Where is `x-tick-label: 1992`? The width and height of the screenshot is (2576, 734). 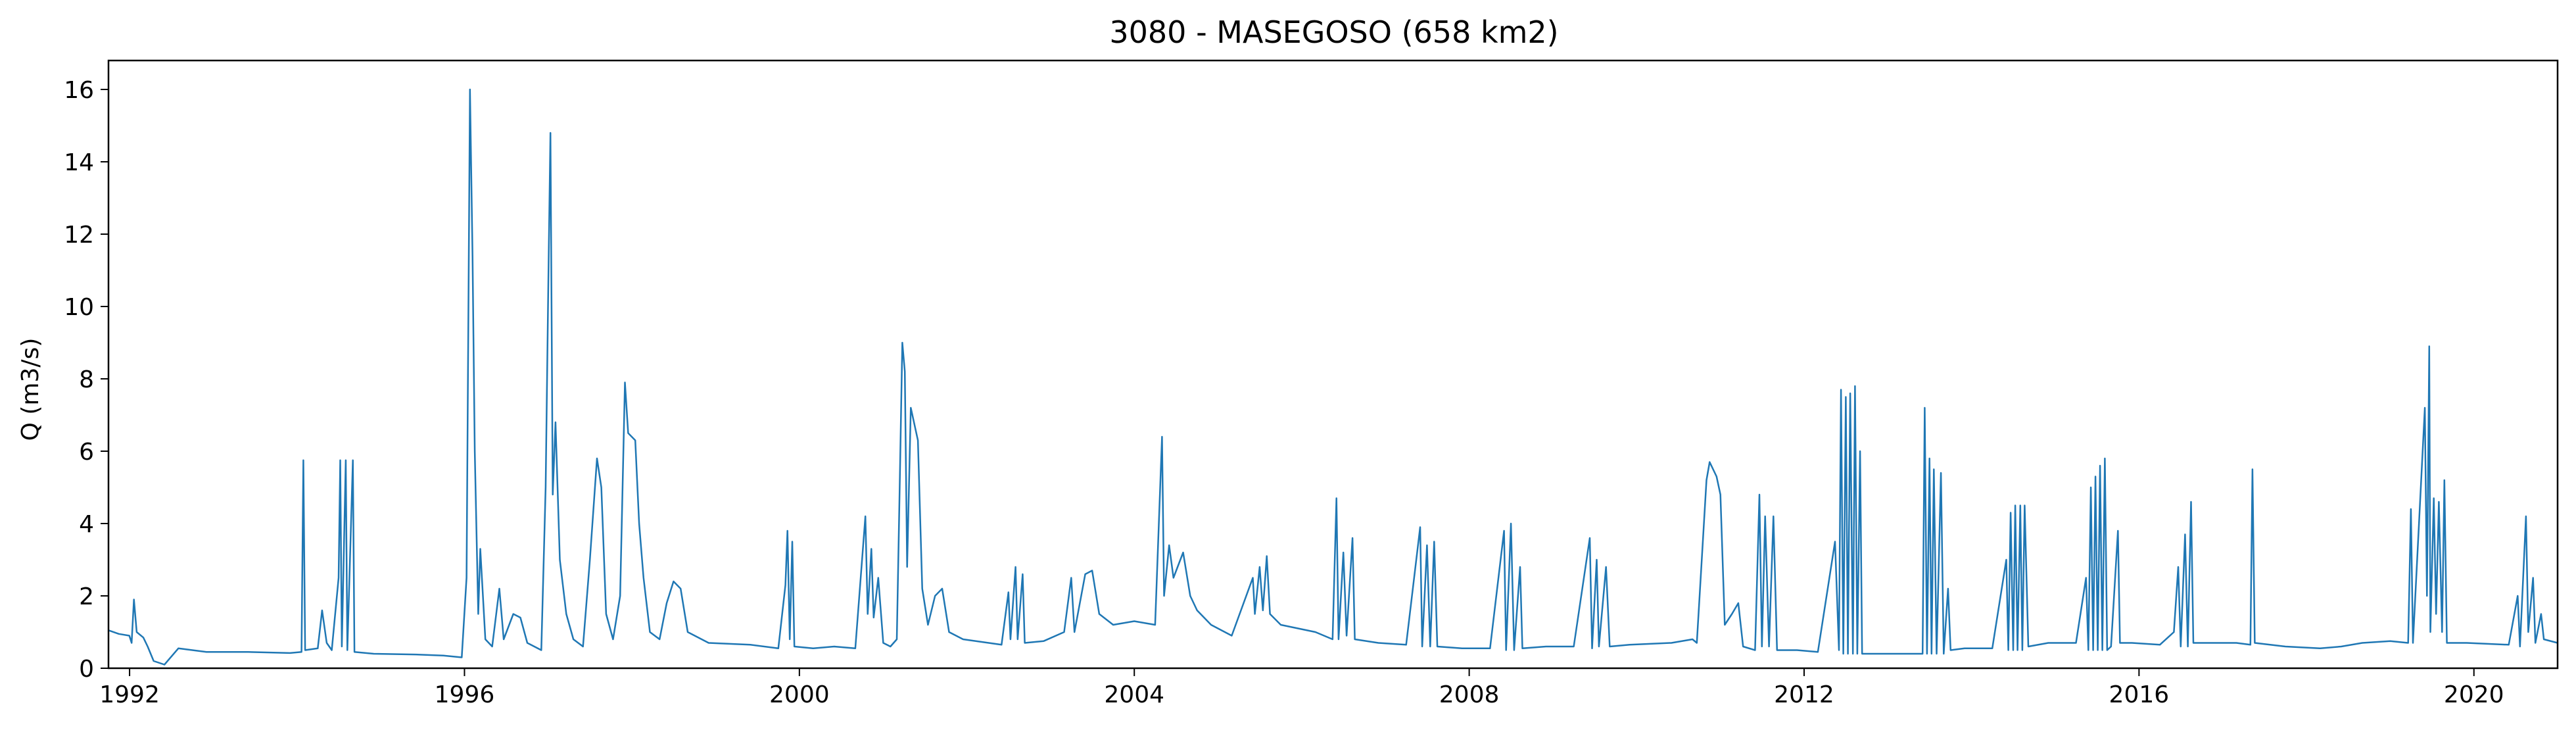 x-tick-label: 1992 is located at coordinates (130, 694).